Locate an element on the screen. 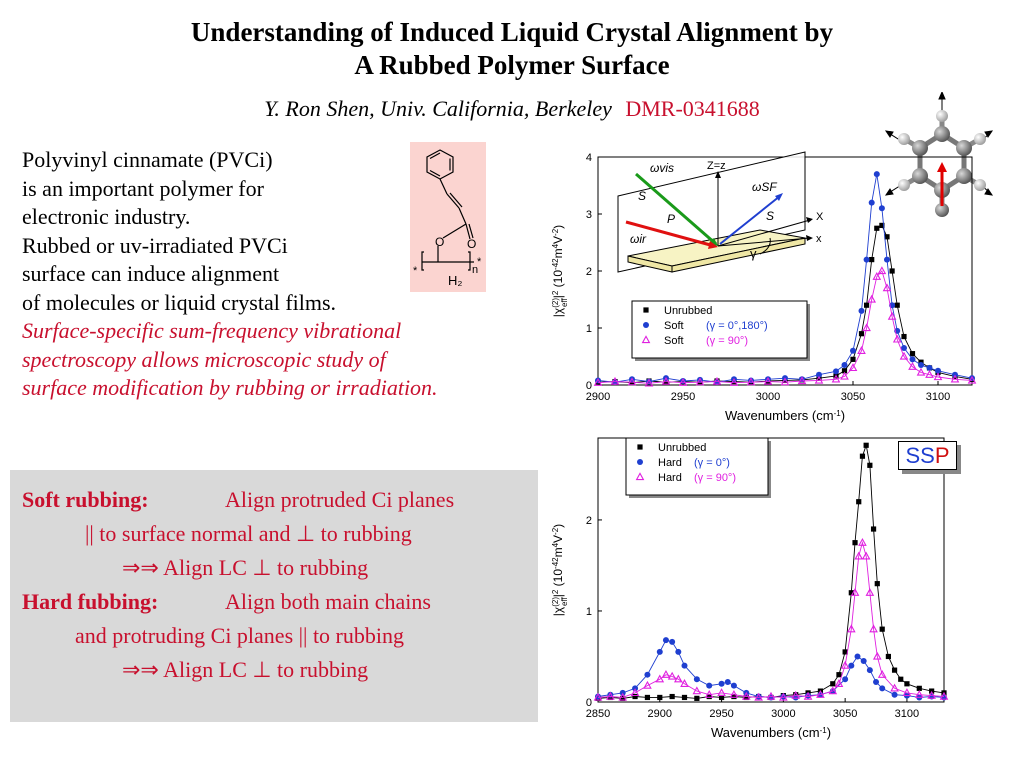 The width and height of the screenshot is (1024, 768). plot-frame is located at coordinates (771, 570).